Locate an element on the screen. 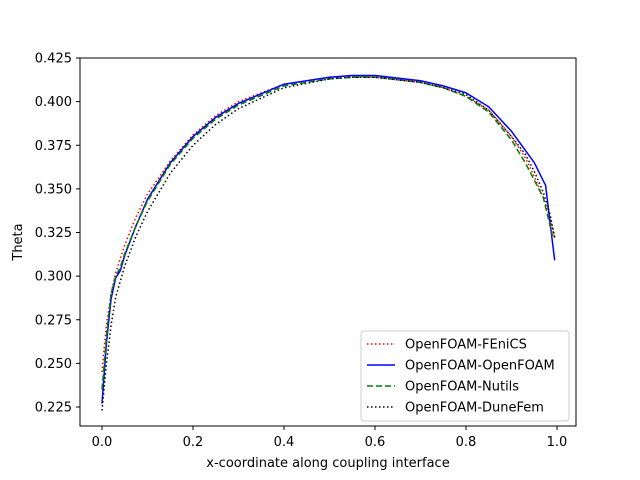  legend-label: OpenFOAM-Nutils is located at coordinates (462, 387).